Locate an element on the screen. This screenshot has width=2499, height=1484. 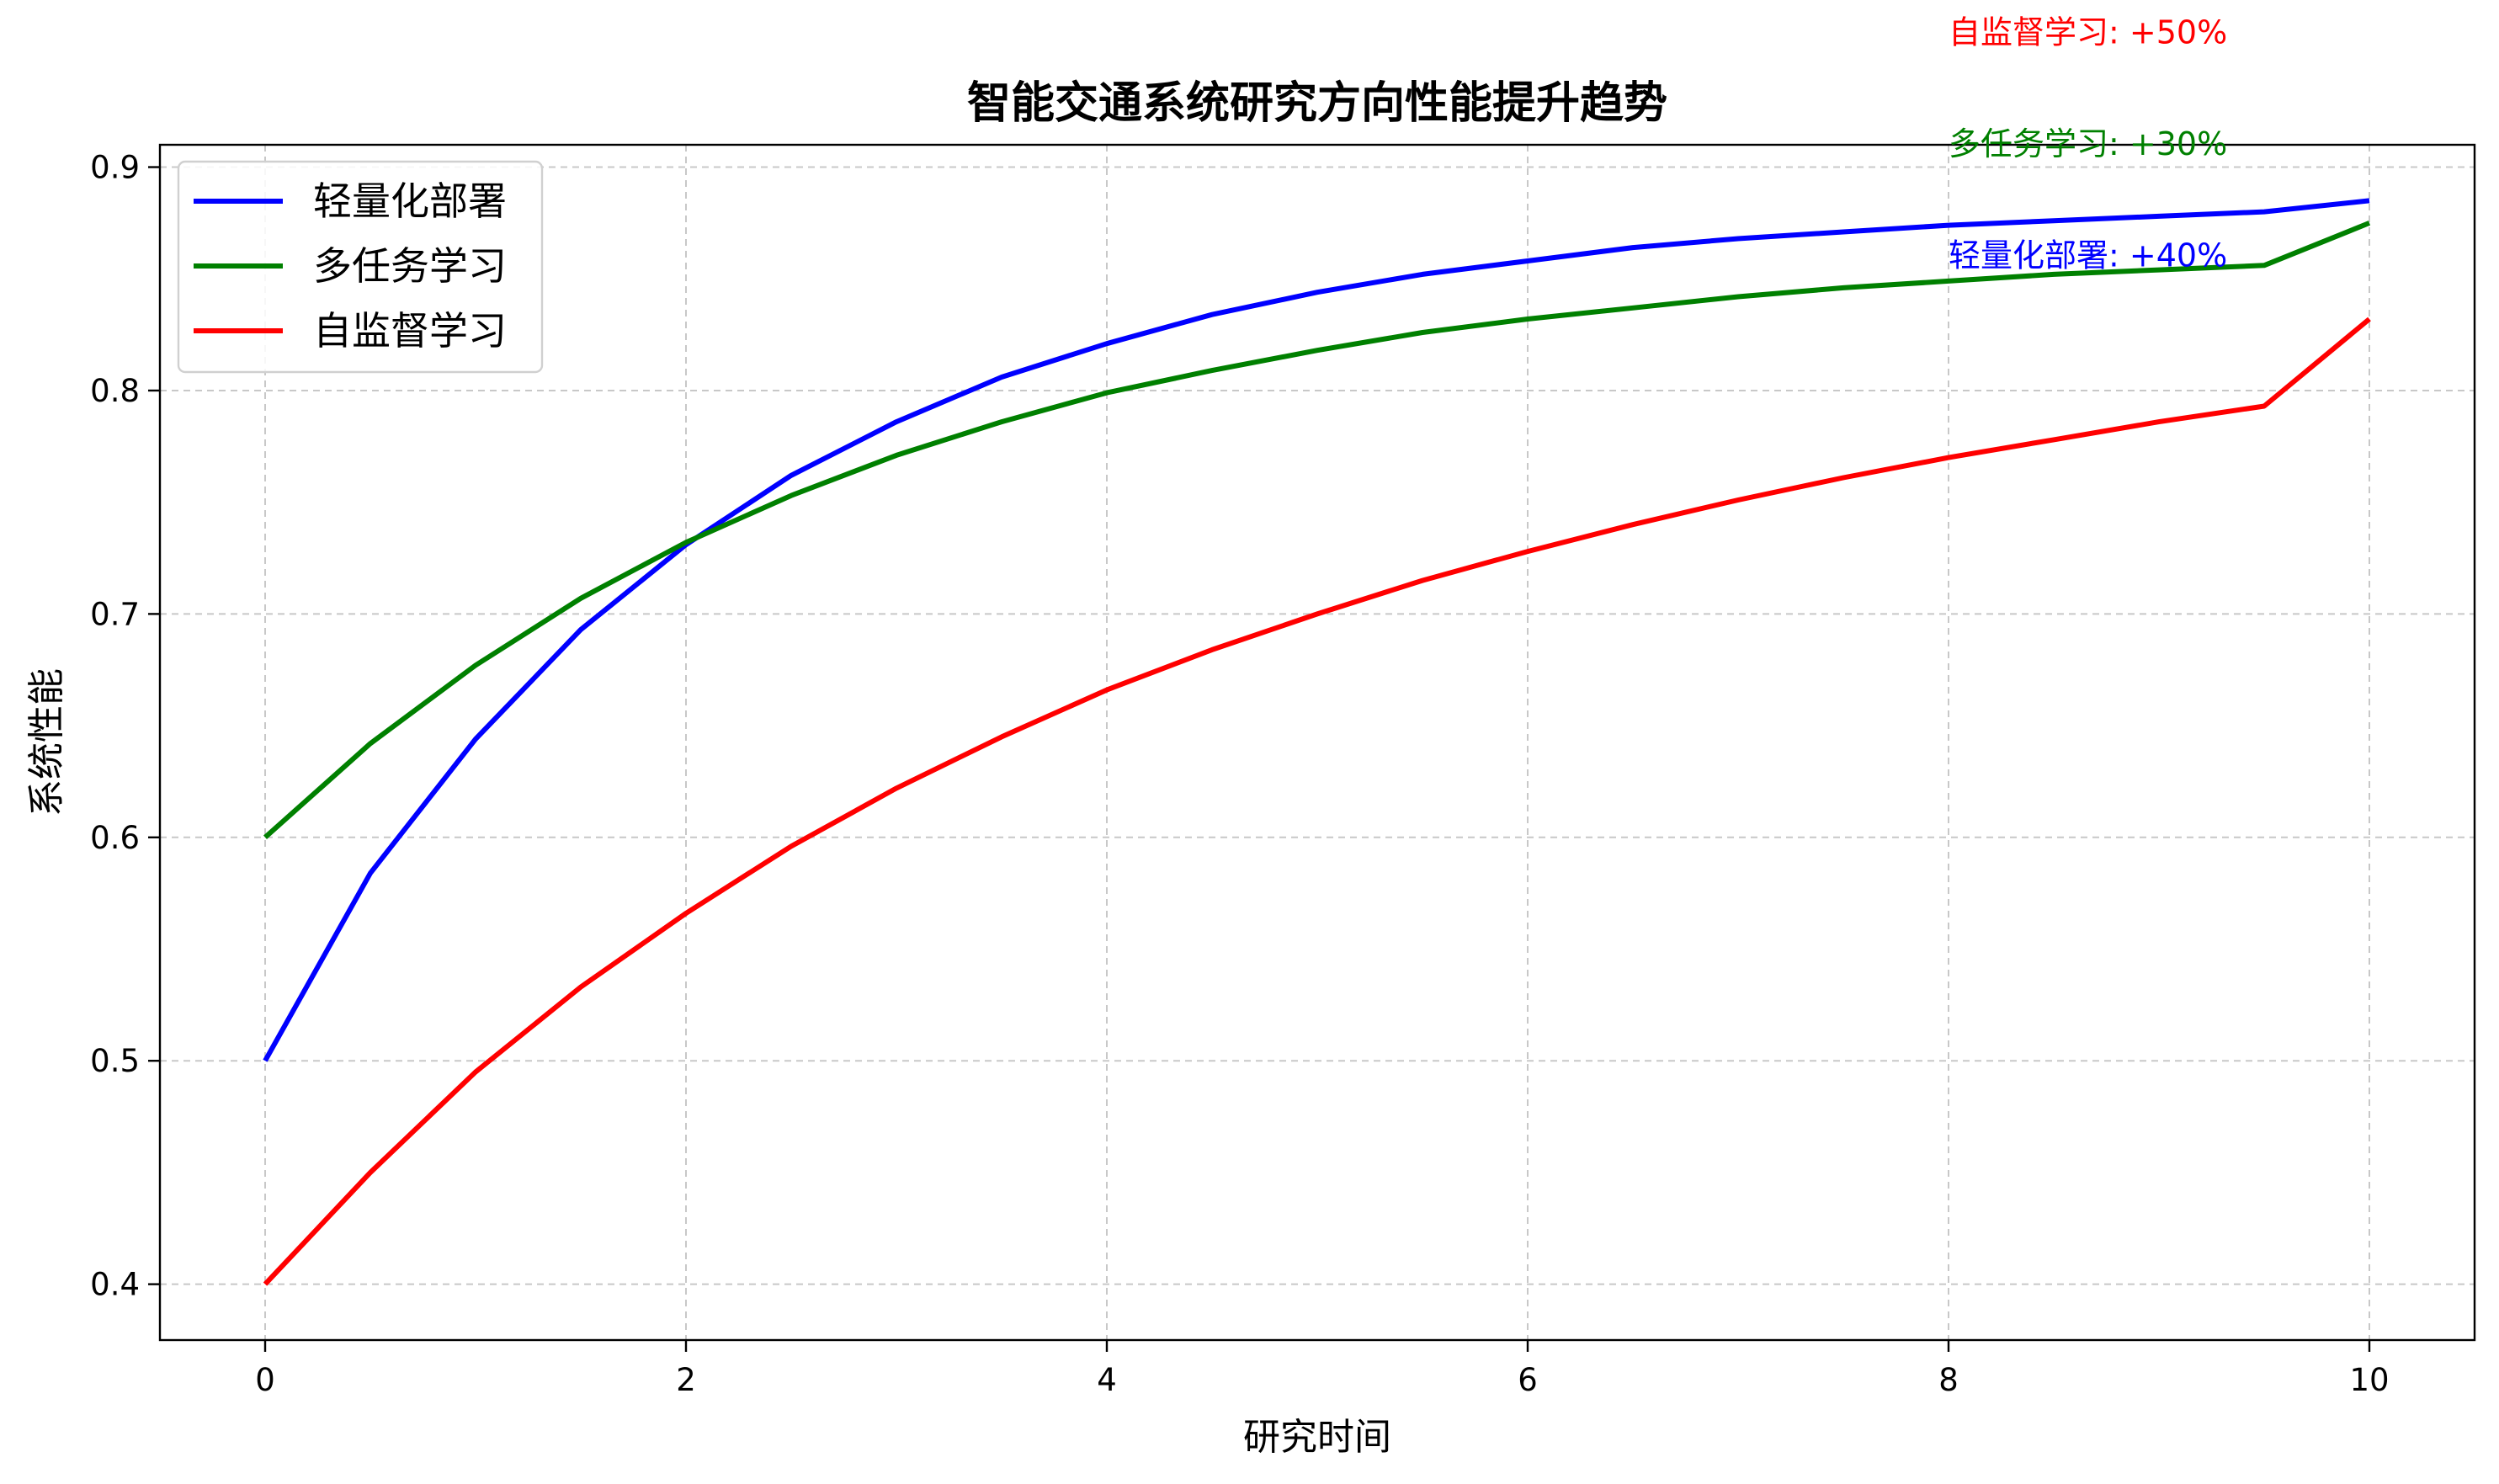
y-axis-label: 系统性能 is located at coordinates (46, 742).